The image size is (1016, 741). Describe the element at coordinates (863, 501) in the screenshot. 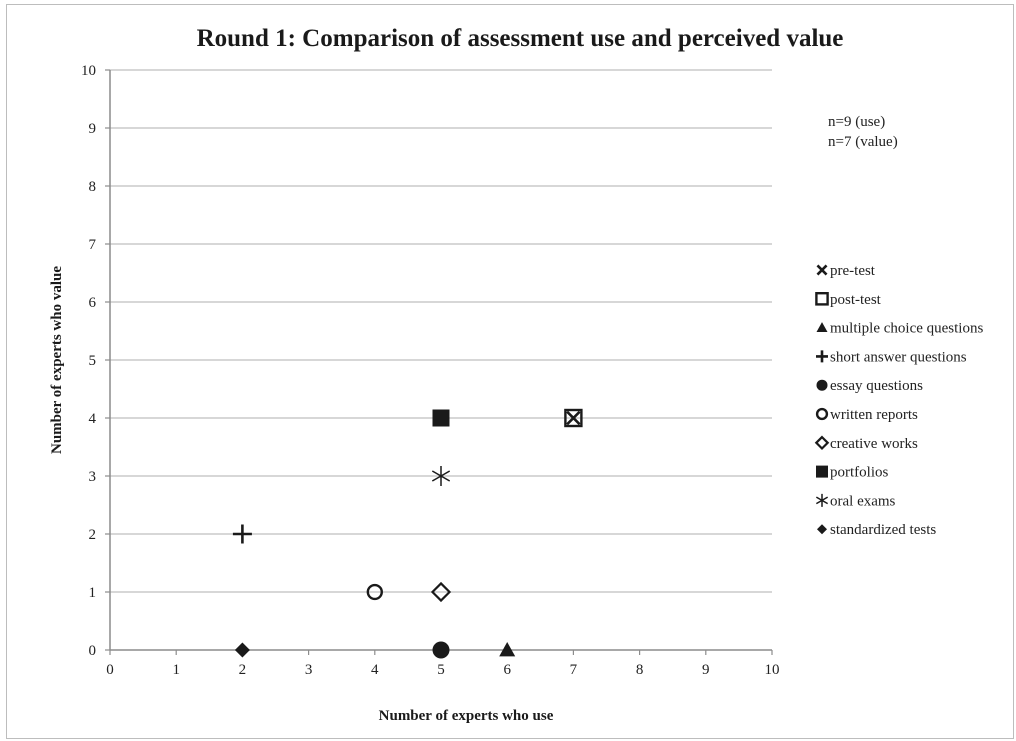

I see `legend-label-oral-exams: oral exams` at that location.